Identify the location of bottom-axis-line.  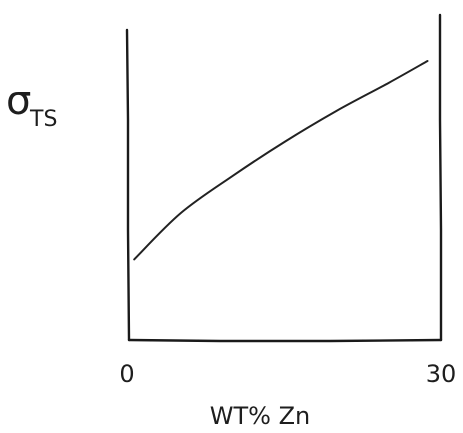
(285, 340).